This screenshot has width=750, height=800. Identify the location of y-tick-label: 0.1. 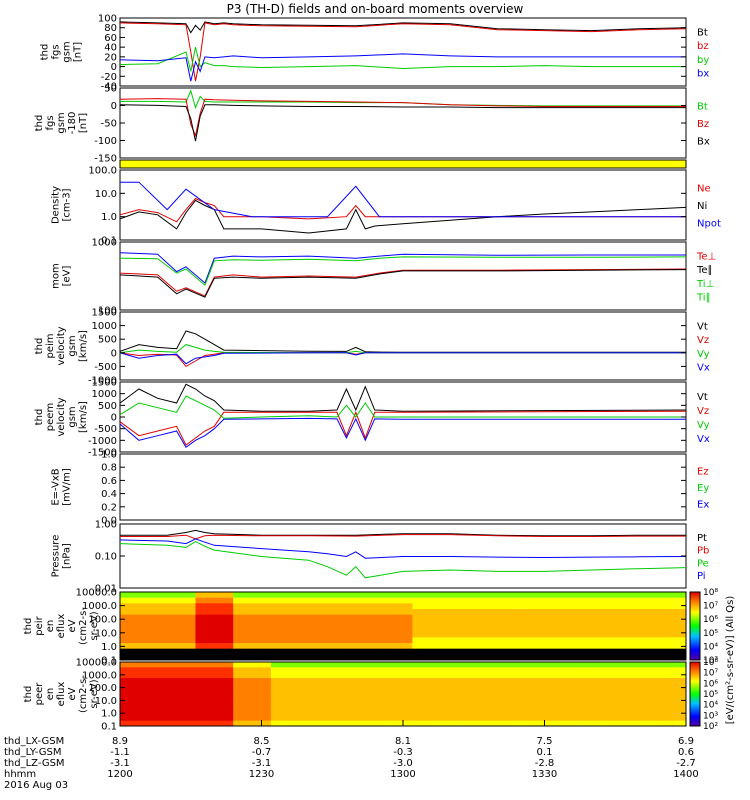
(109, 241).